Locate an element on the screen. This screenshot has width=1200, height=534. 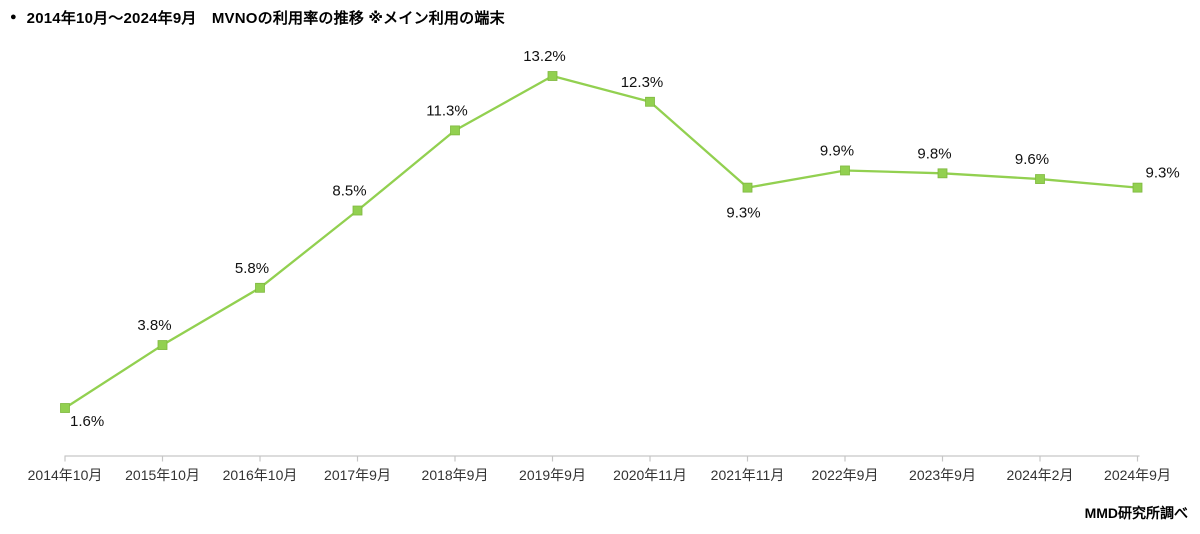
x-axis-label: 2019年9月 is located at coordinates (552, 475).